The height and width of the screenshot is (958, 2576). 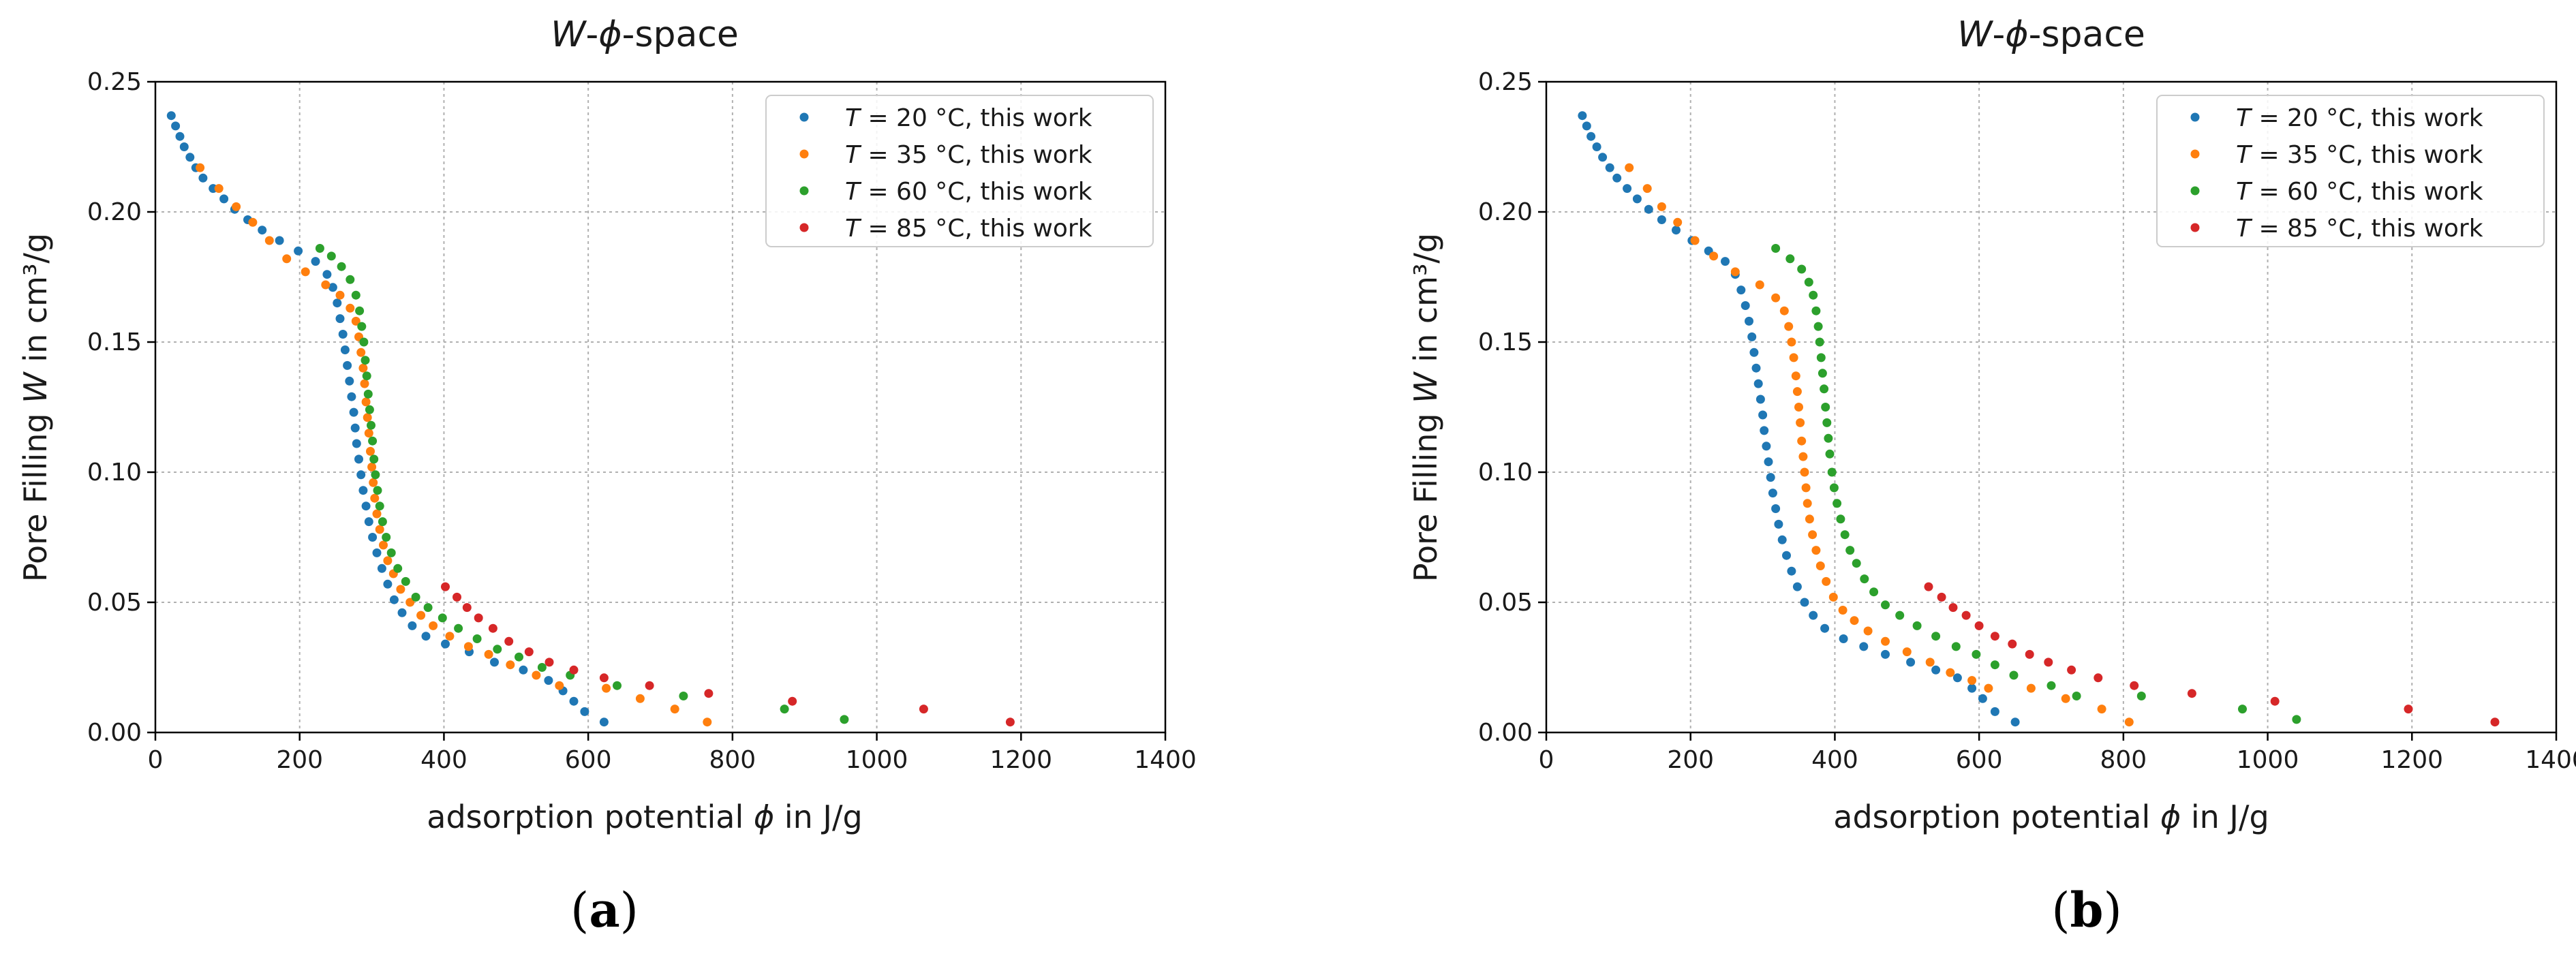 I want to click on y-tick-label-a-0: 0.00, so click(x=114, y=733).